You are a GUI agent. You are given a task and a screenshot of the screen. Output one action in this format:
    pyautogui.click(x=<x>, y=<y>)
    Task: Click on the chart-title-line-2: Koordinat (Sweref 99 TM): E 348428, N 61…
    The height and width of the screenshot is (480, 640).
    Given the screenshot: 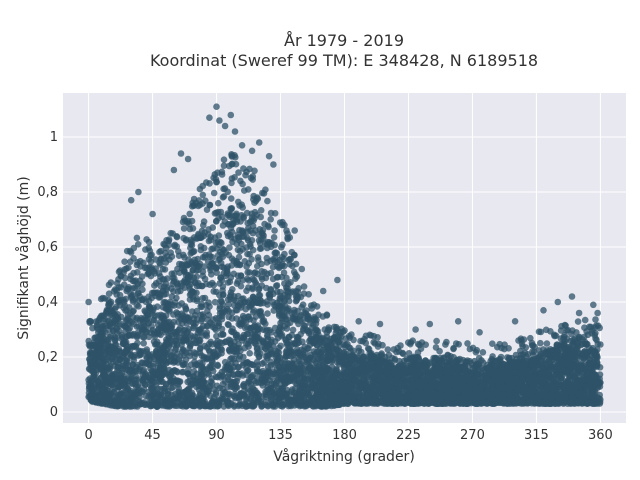 What is the action you would take?
    pyautogui.click(x=344, y=60)
    